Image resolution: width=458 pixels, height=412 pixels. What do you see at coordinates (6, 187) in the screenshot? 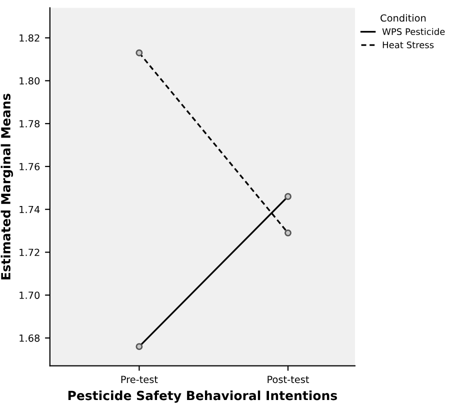
I see `y-axis-title: Estimated Marginal Means` at bounding box center [6, 187].